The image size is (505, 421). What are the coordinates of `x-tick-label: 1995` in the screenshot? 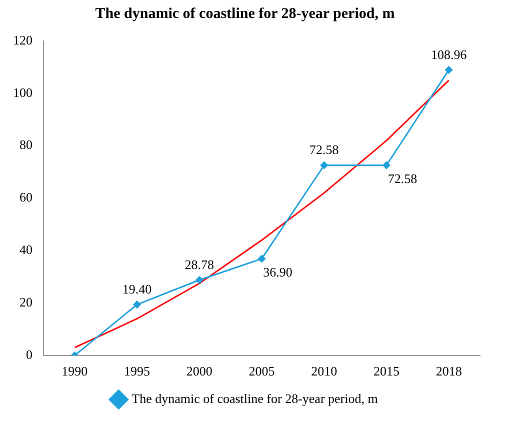 It's located at (137, 371).